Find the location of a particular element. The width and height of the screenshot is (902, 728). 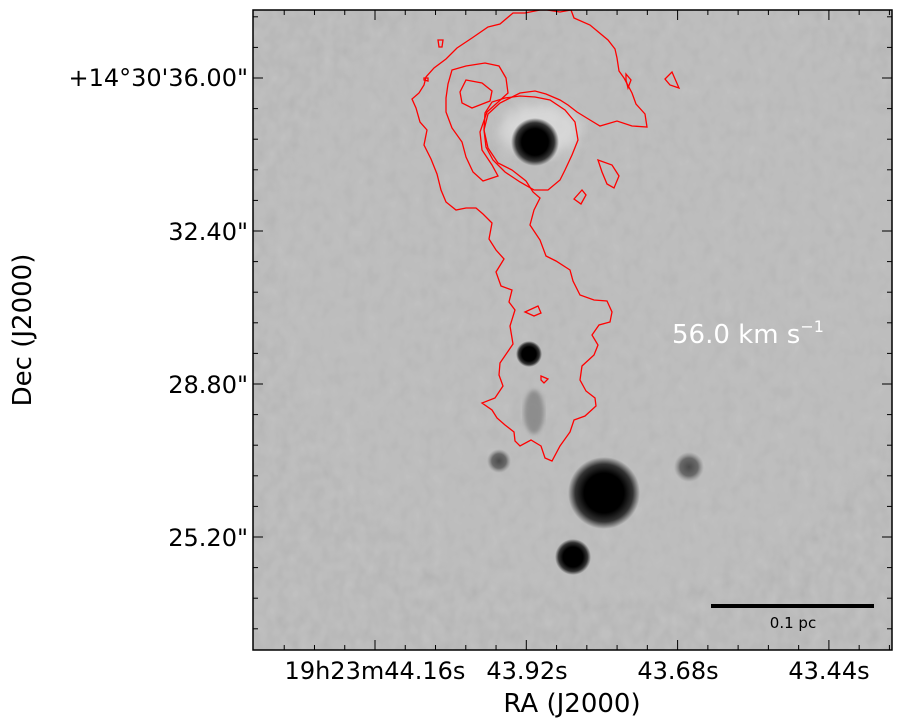

y-tick-label-1: +14°30'36.00" is located at coordinates (158, 78).